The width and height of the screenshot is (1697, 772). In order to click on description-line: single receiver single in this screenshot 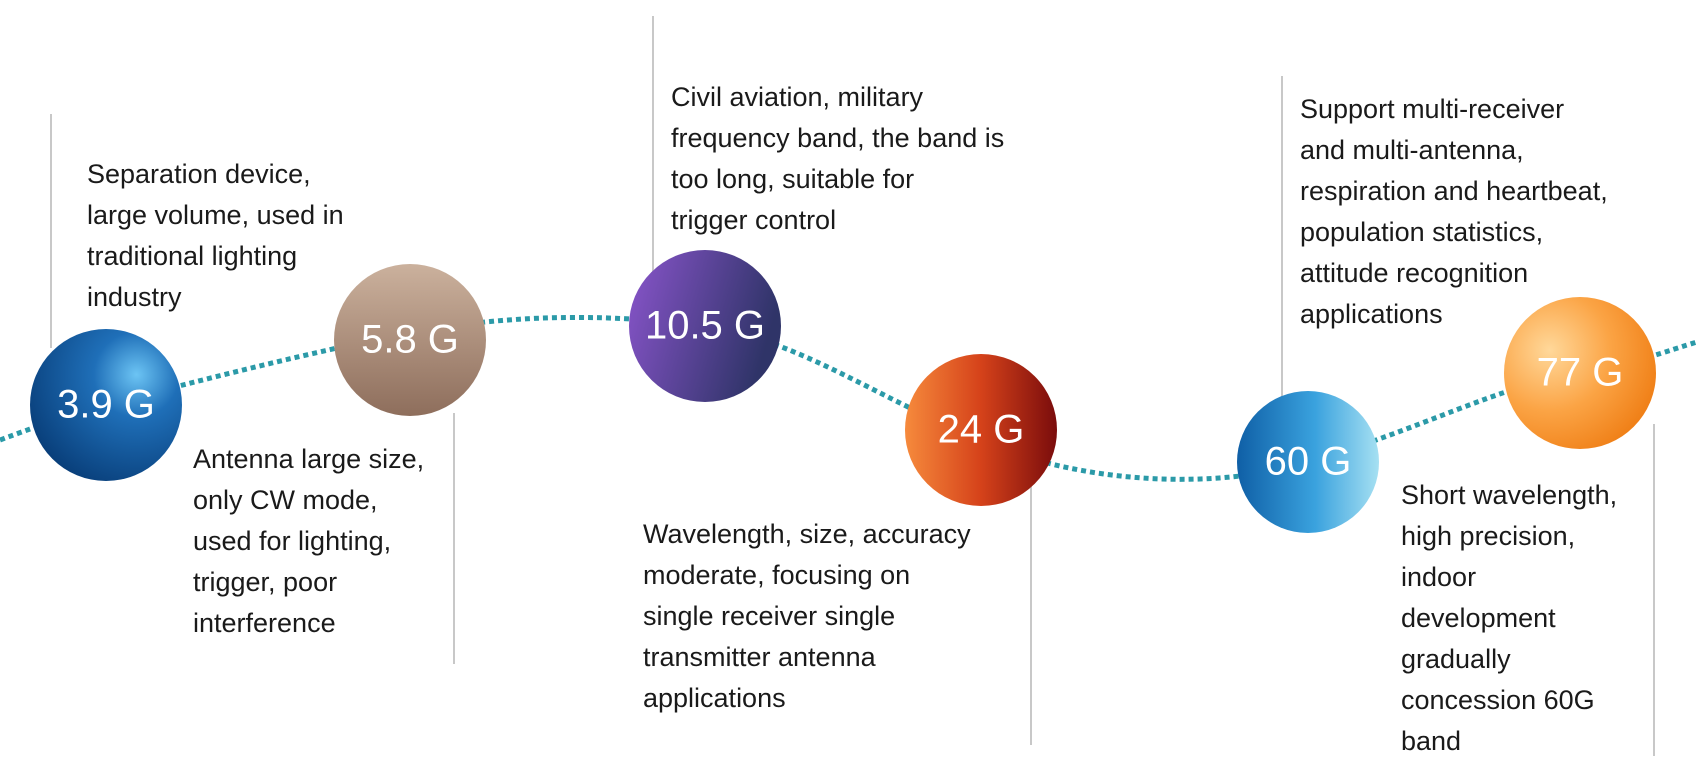, I will do `click(769, 616)`.